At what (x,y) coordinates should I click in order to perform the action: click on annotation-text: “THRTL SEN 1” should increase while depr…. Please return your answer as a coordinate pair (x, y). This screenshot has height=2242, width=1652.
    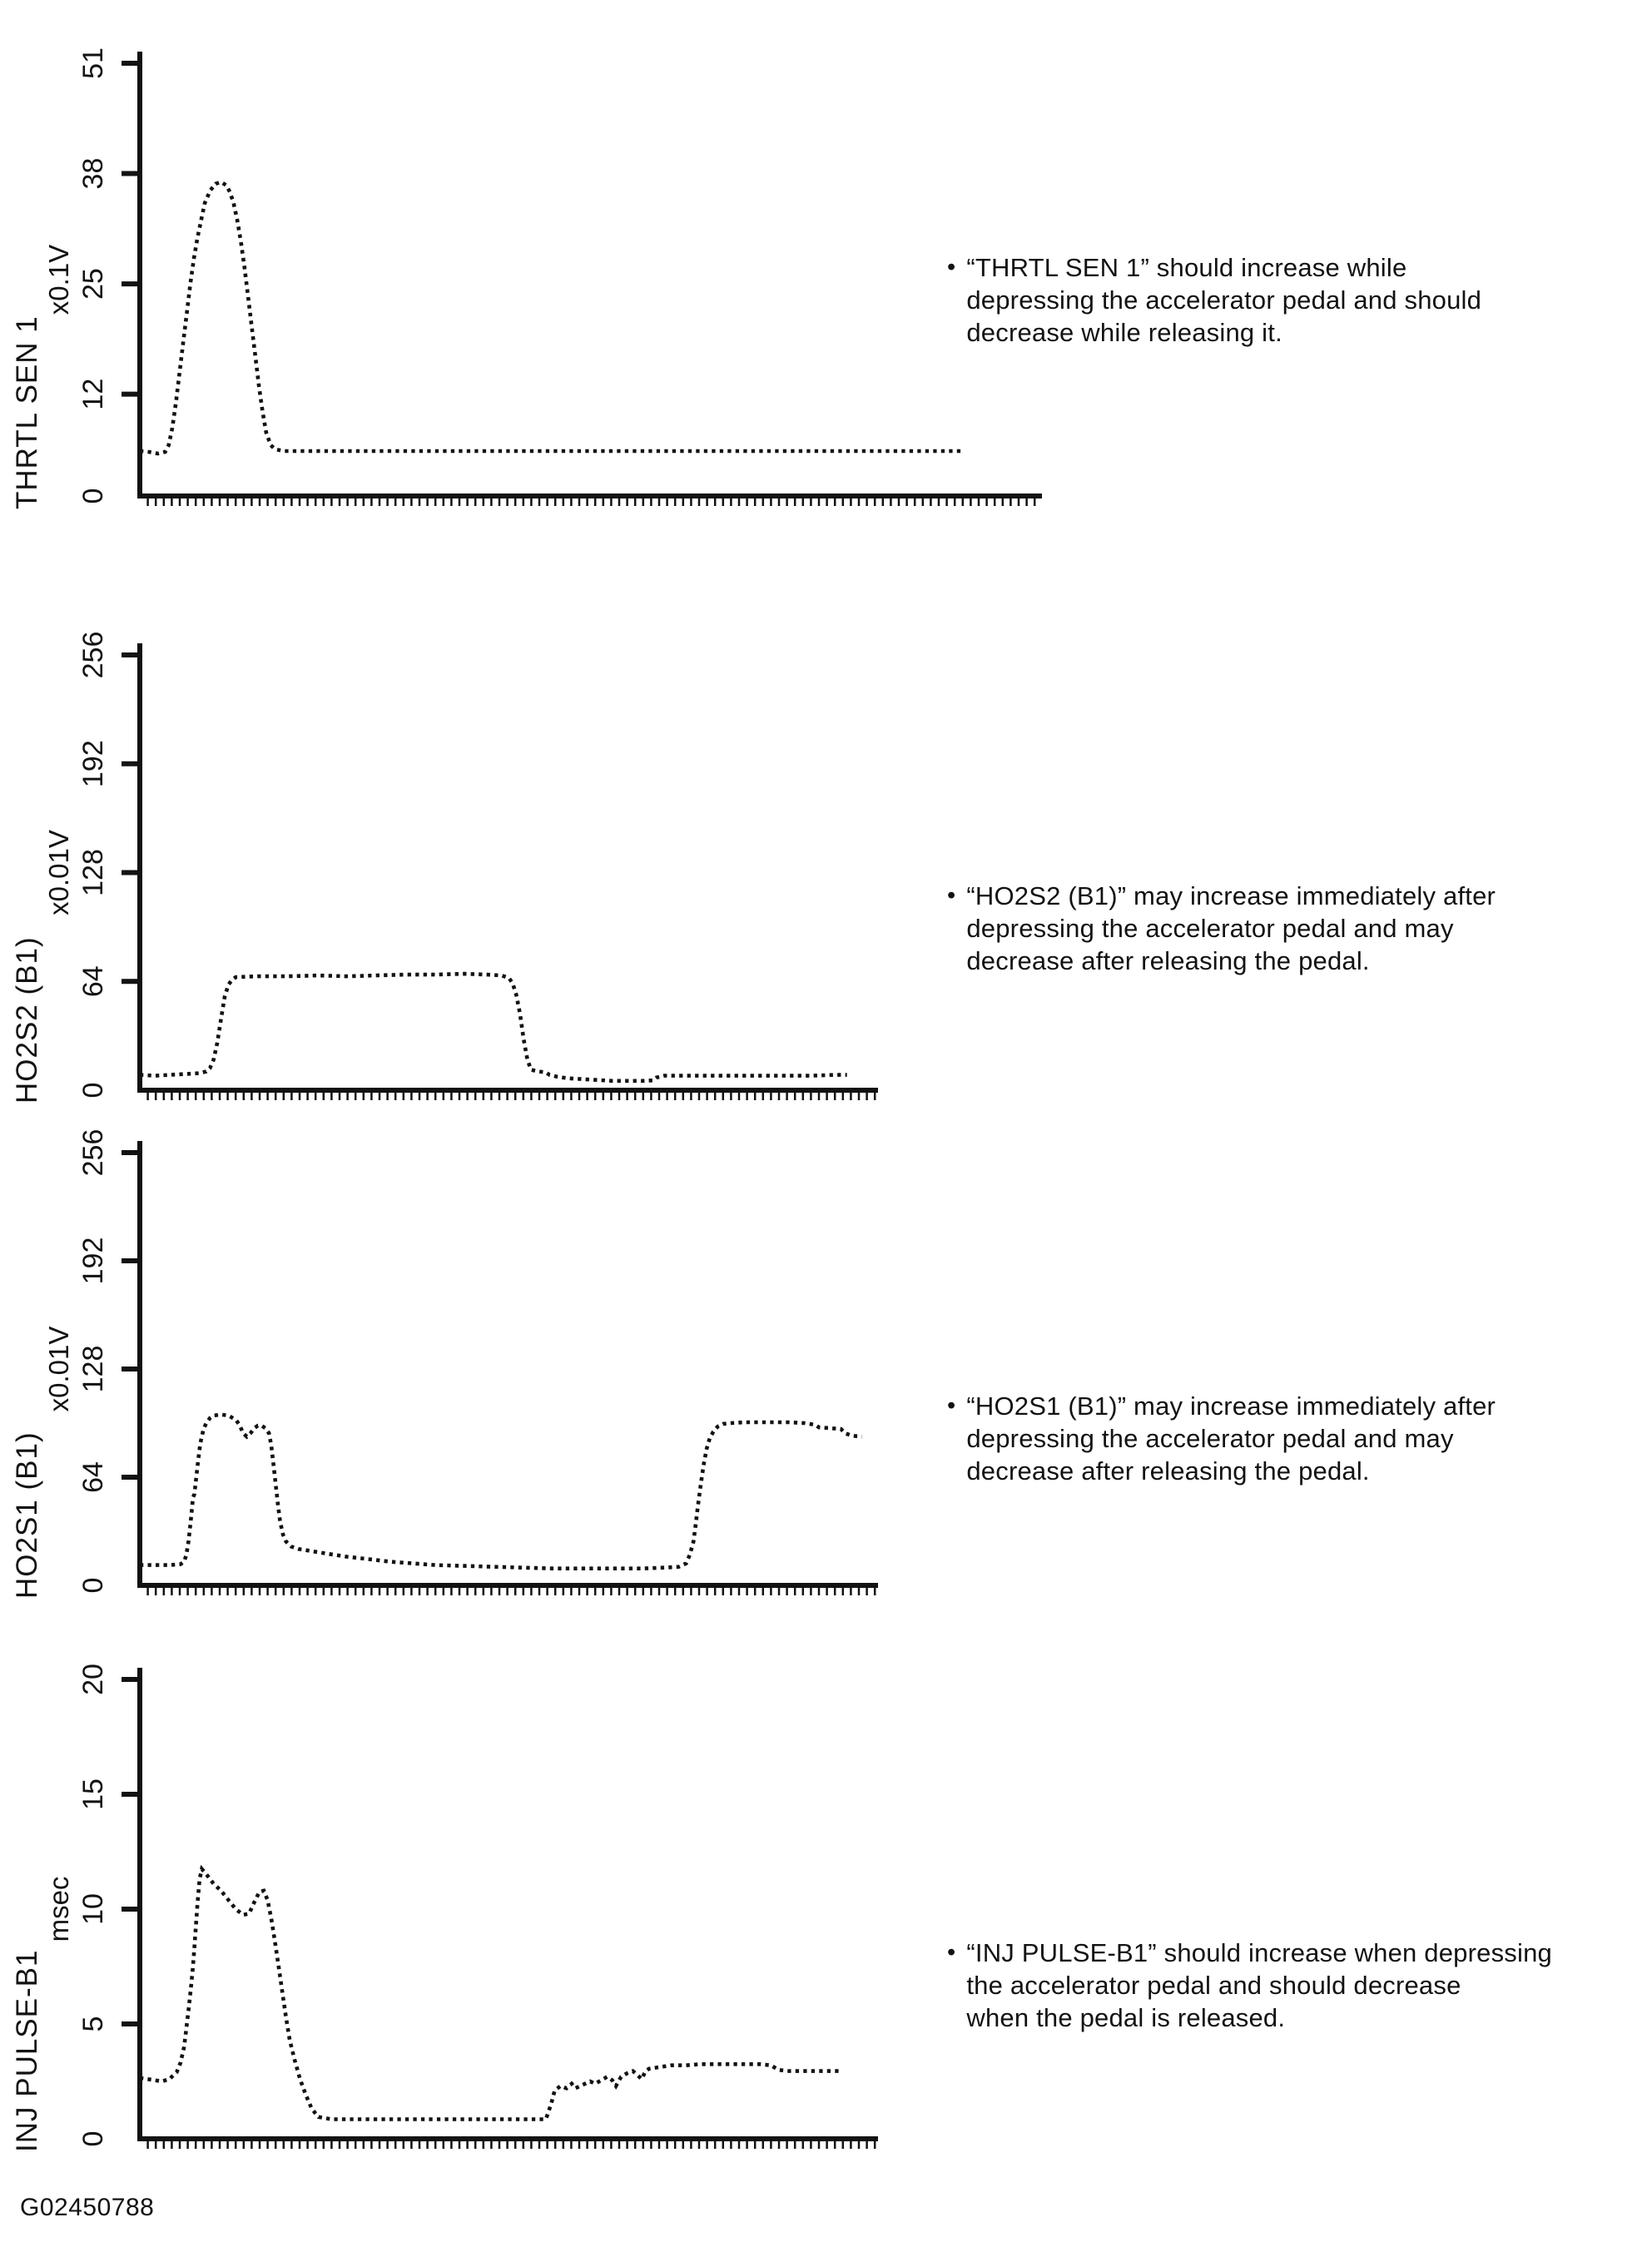
    Looking at the image, I should click on (1223, 300).